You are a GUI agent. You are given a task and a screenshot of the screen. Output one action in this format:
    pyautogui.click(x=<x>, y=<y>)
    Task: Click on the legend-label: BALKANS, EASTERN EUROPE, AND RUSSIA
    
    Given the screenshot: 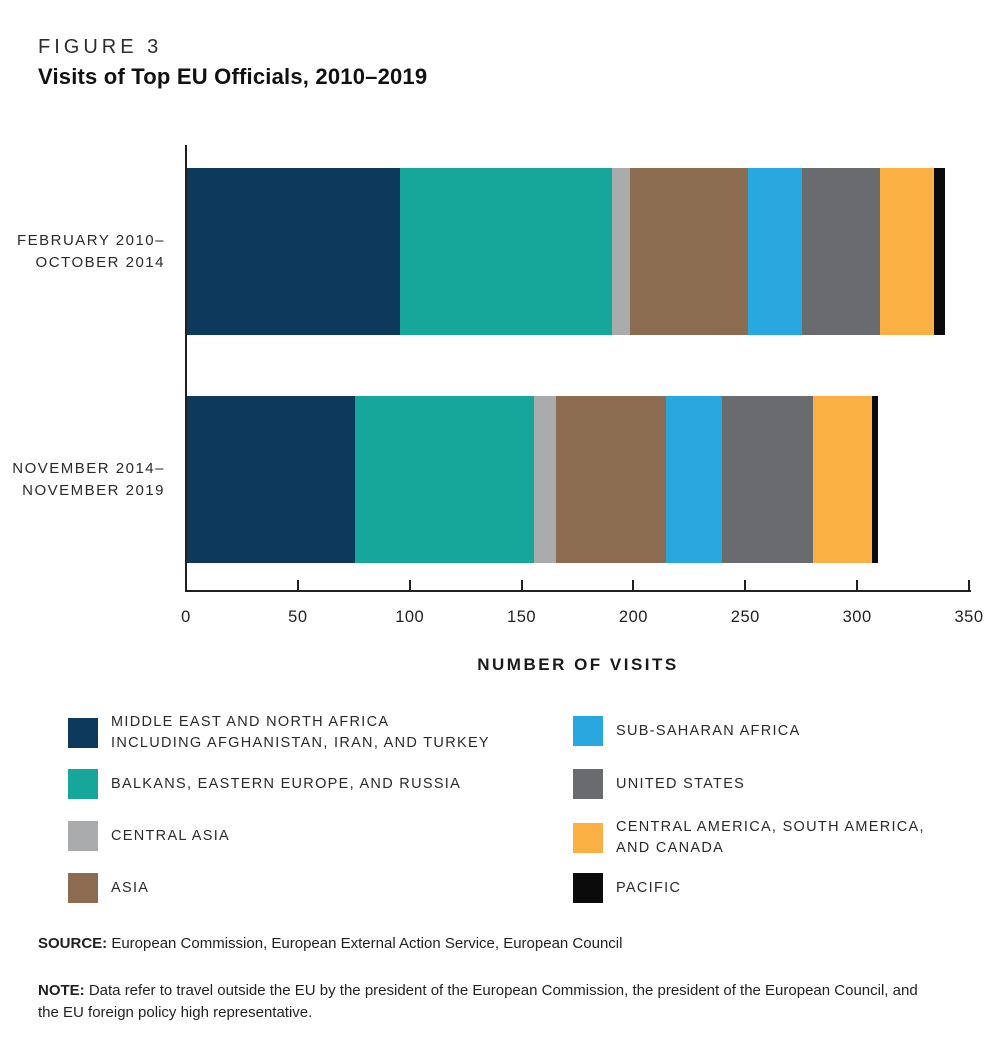 What is the action you would take?
    pyautogui.click(x=286, y=783)
    